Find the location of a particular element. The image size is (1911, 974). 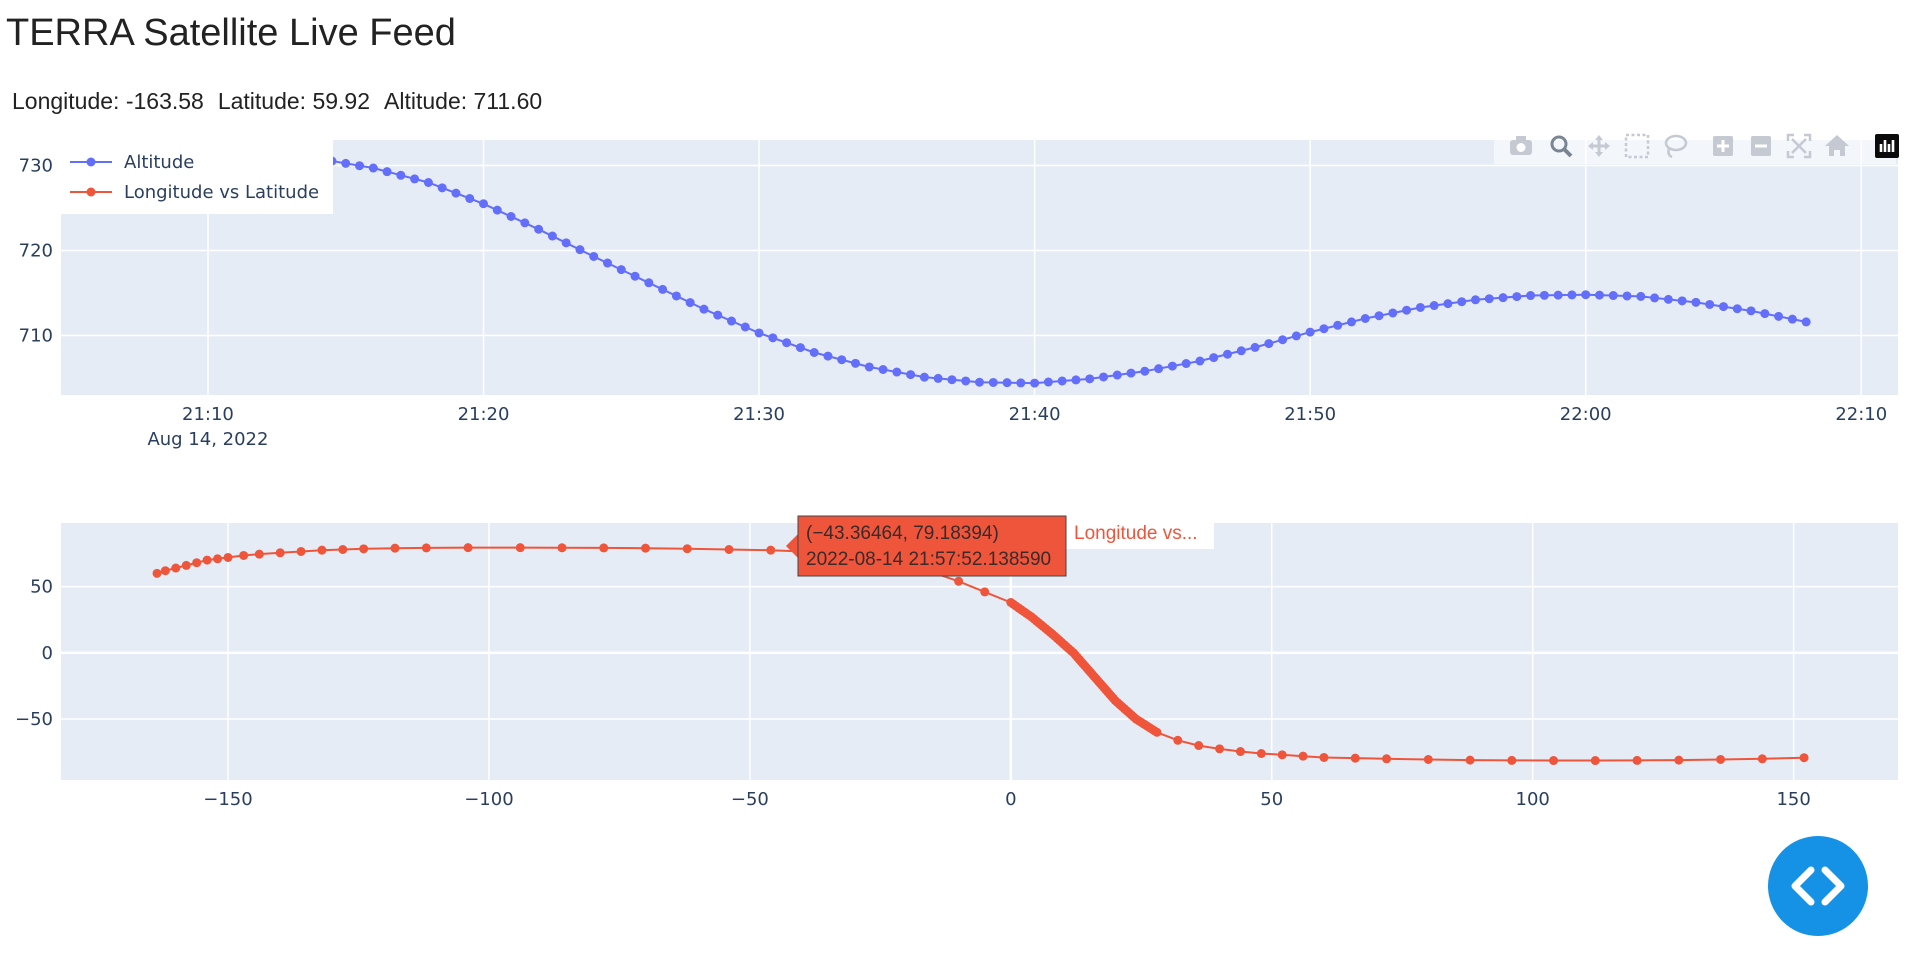

legend-item-track: Longitude vs Latitude is located at coordinates (194, 192).